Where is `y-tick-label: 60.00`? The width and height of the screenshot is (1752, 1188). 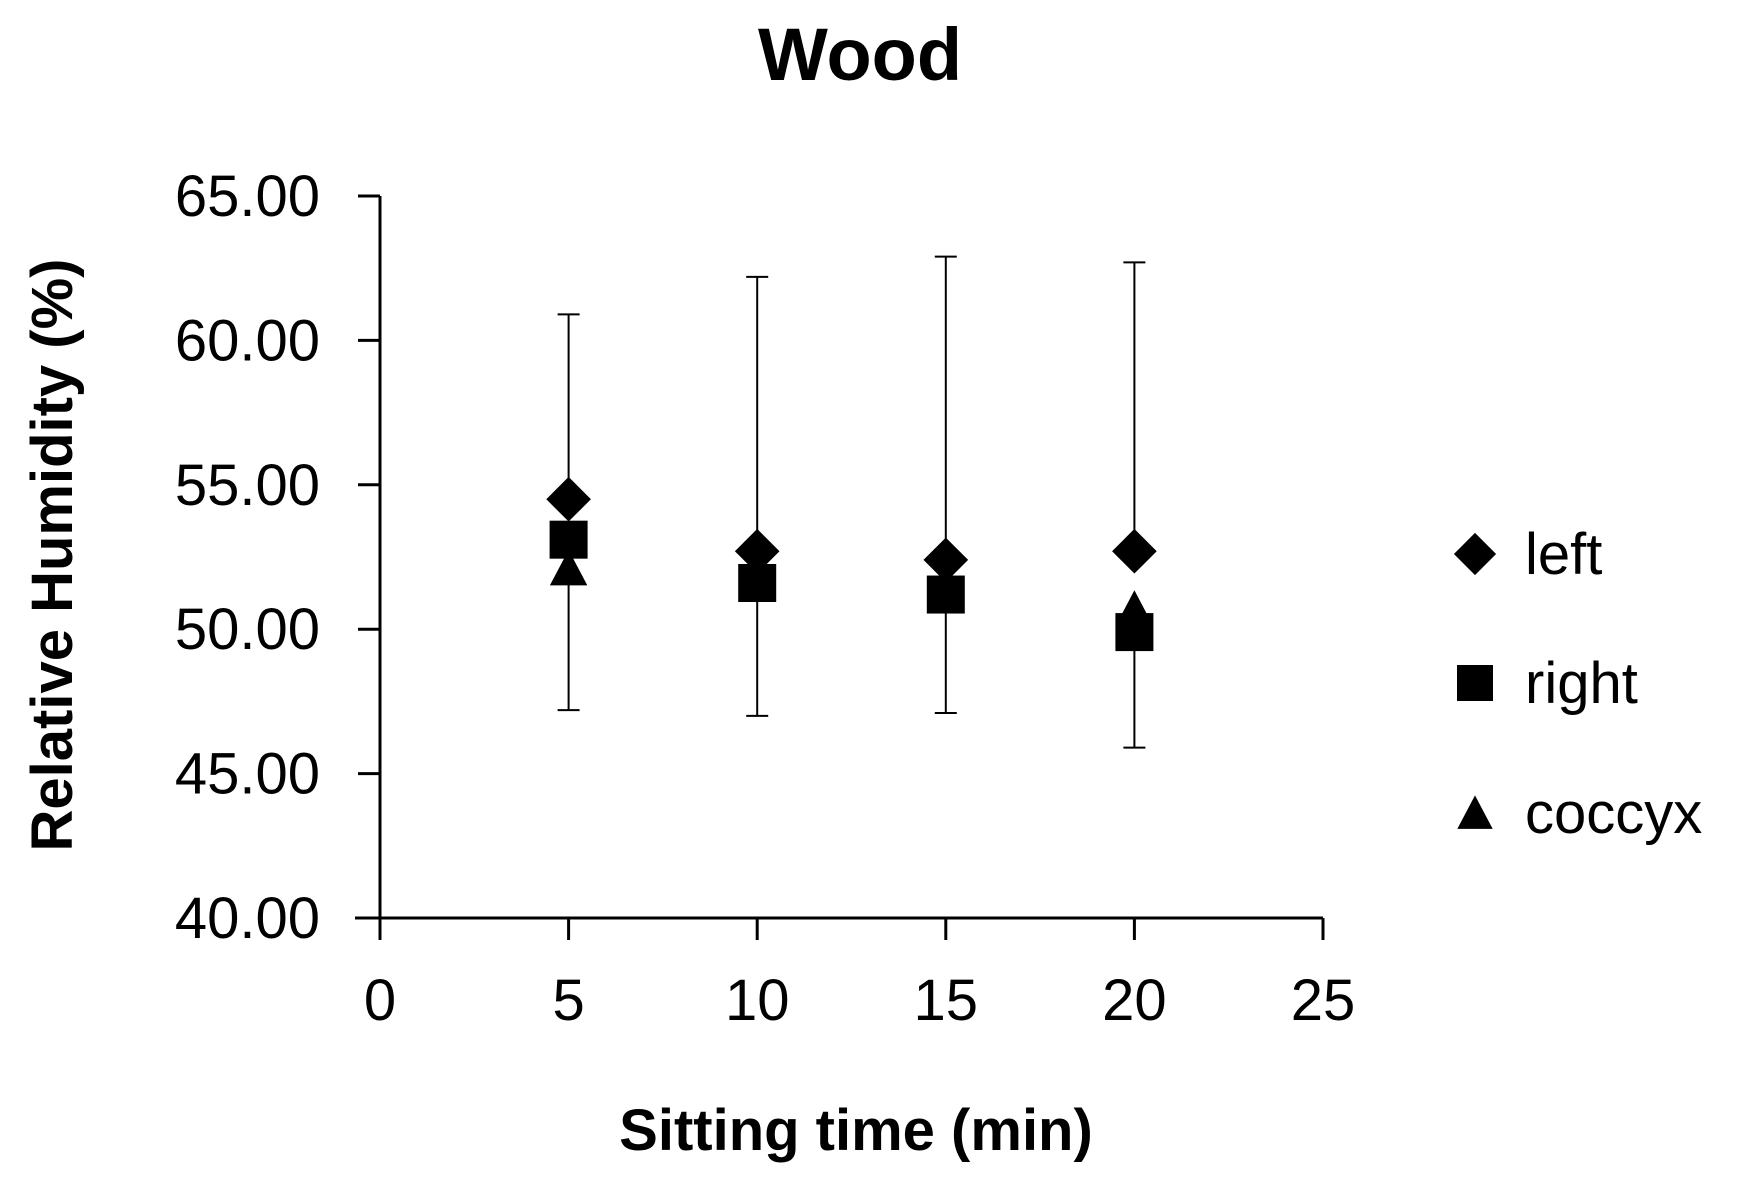 y-tick-label: 60.00 is located at coordinates (247, 340).